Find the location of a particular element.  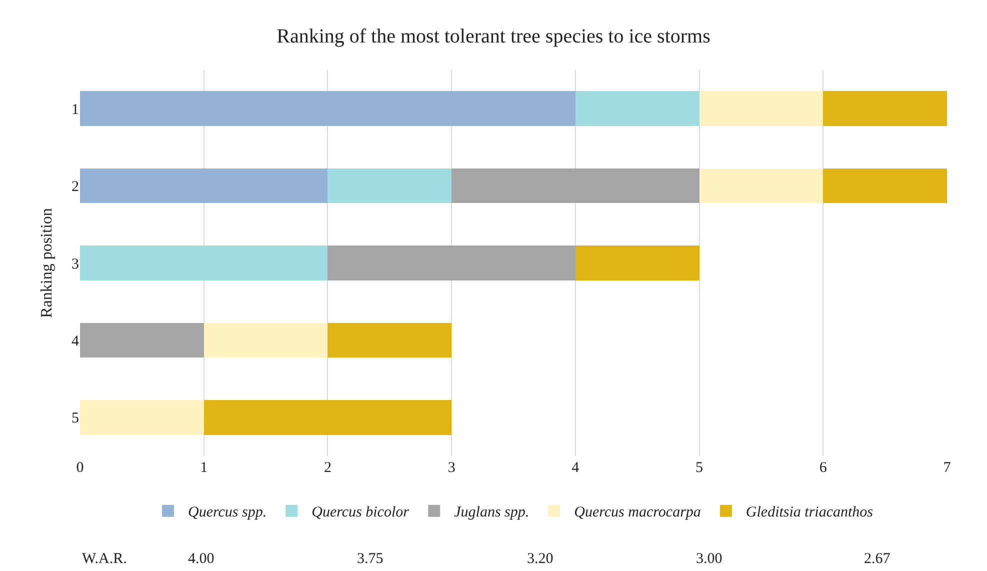

y-tick-label: 4 is located at coordinates (76, 341).